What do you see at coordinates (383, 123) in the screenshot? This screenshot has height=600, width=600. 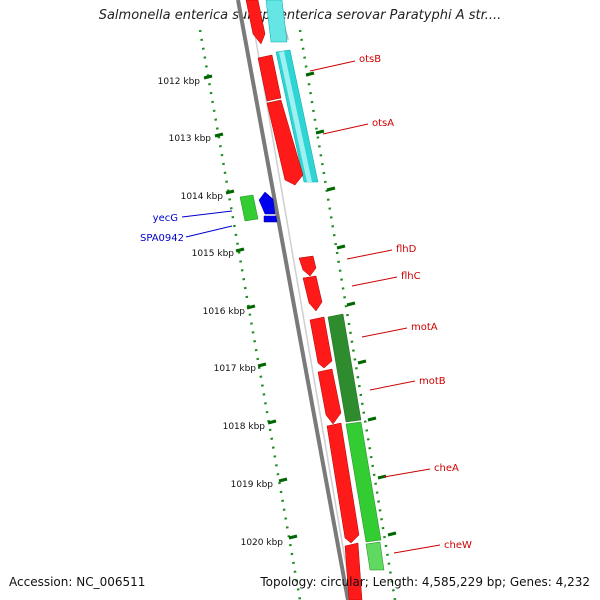 I see `gene-label-otsA: otsA` at bounding box center [383, 123].